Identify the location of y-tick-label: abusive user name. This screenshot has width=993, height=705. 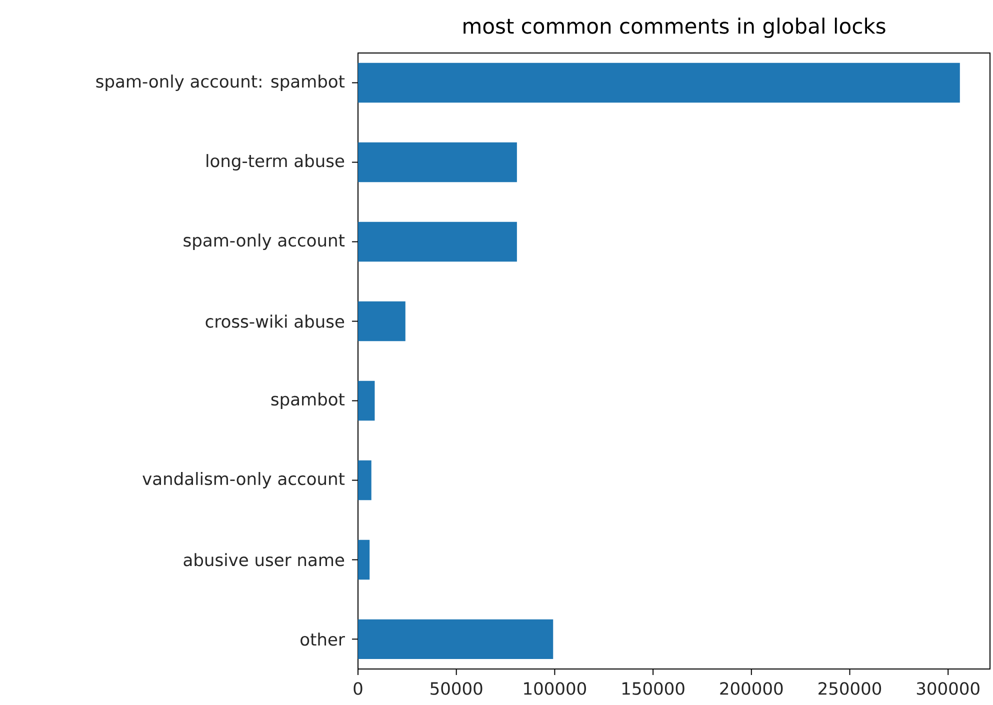
(264, 559).